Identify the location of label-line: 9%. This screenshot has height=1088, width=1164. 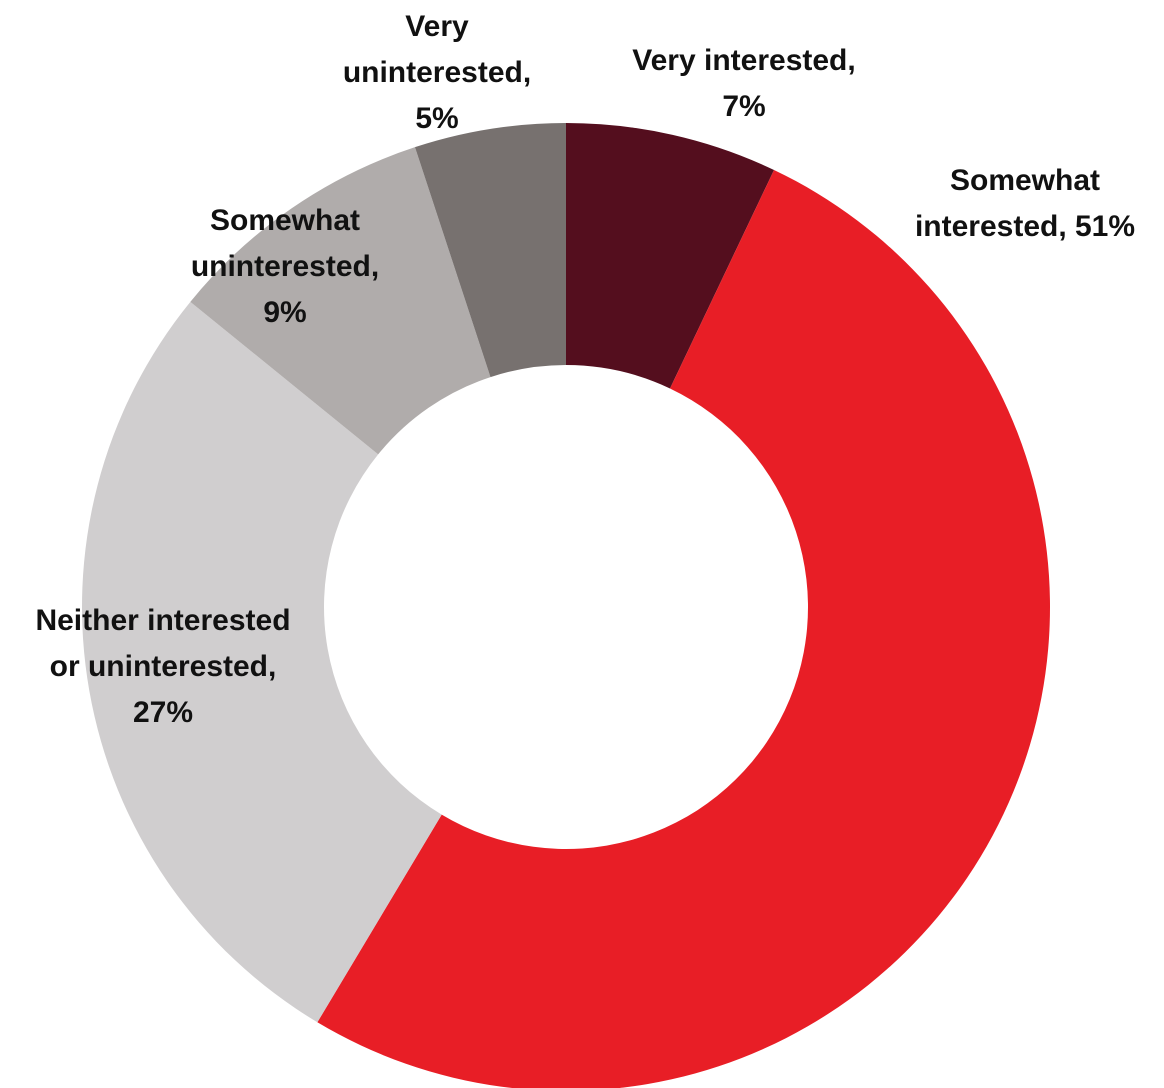
(284, 312).